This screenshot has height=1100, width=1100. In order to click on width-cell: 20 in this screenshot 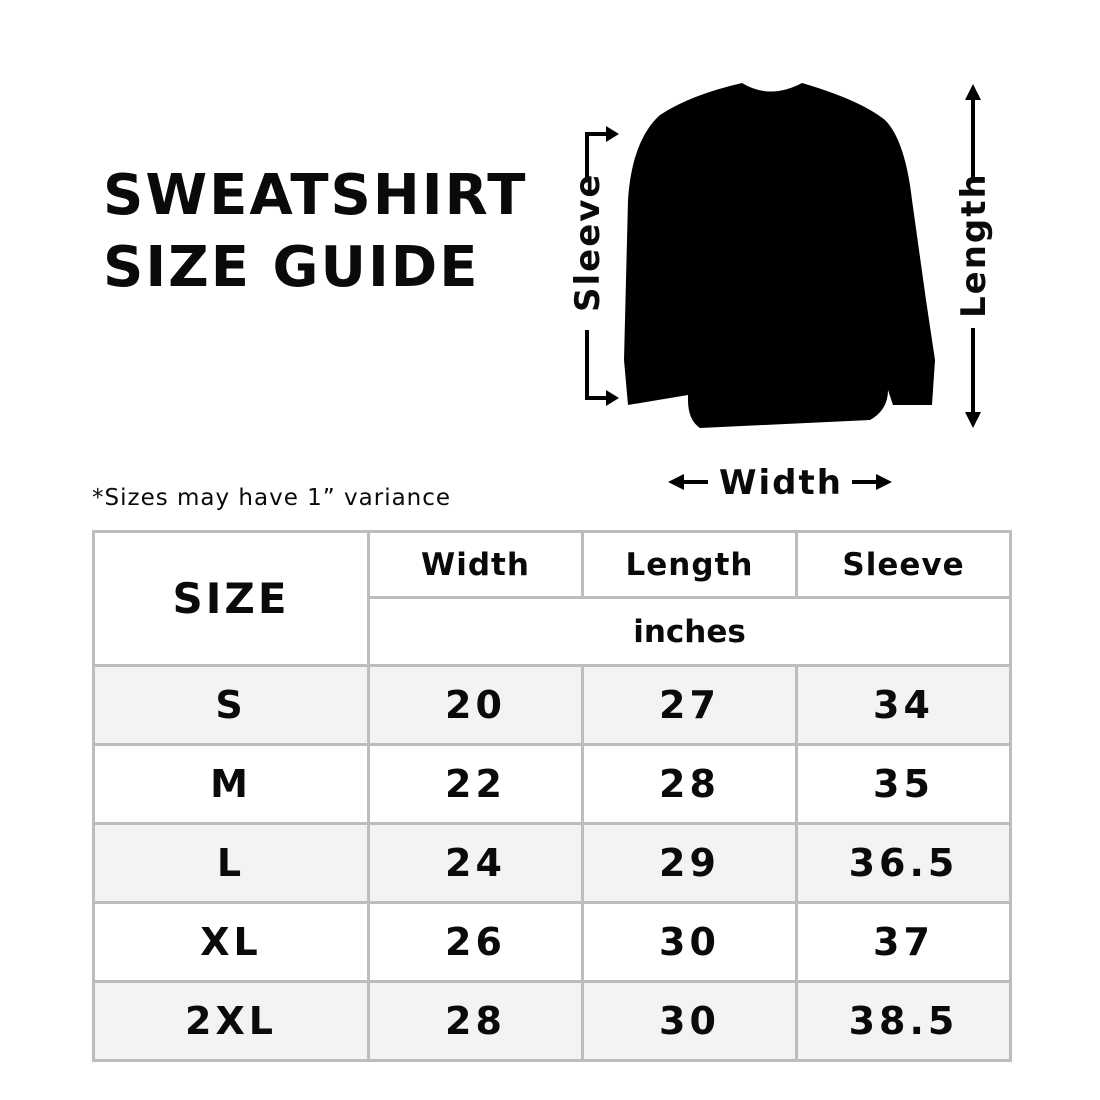, I will do `click(475, 705)`.